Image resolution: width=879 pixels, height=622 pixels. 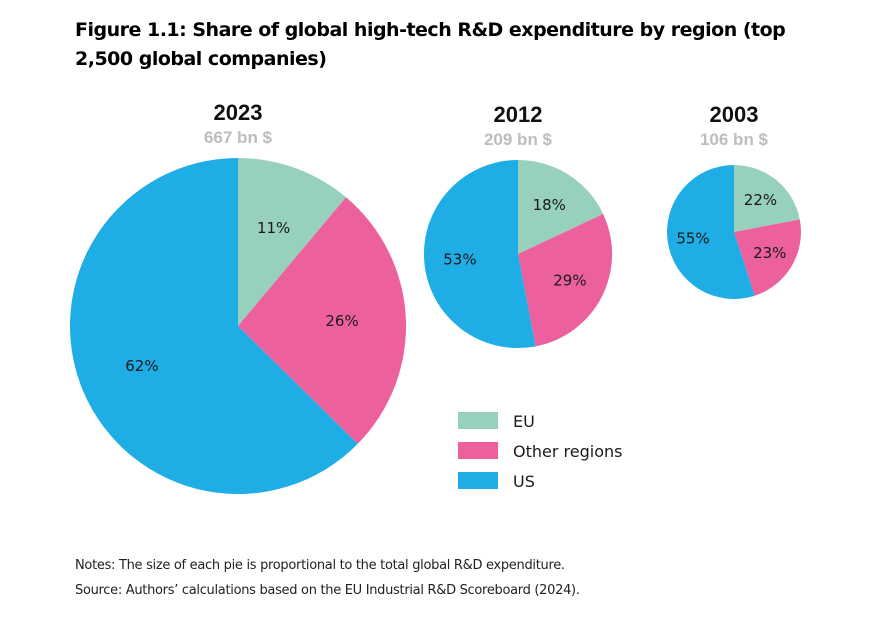 I want to click on pie-2003: 22% 23% 55% 2003 106 bn $, so click(x=734, y=200).